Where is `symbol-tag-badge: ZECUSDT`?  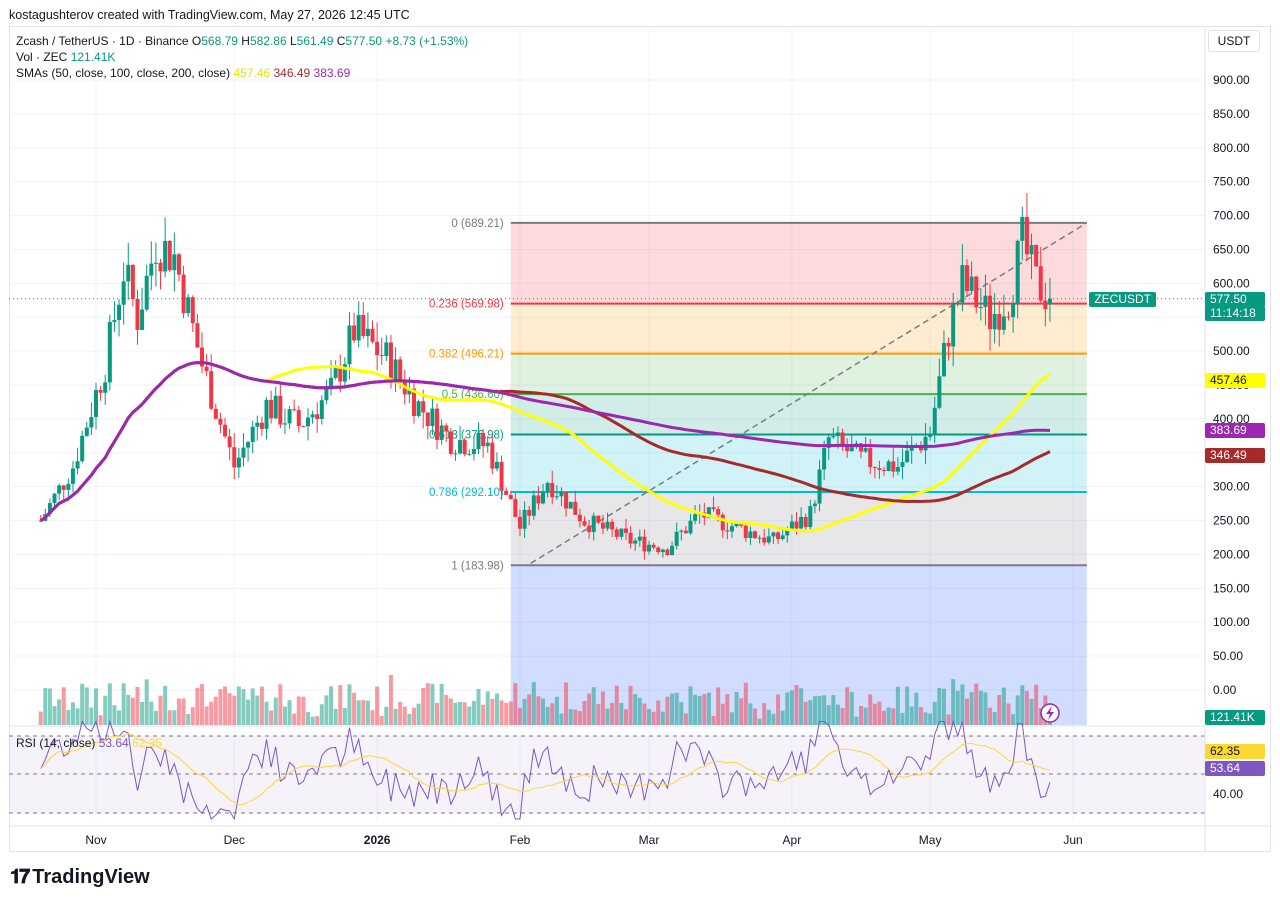 symbol-tag-badge: ZECUSDT is located at coordinates (1122, 299).